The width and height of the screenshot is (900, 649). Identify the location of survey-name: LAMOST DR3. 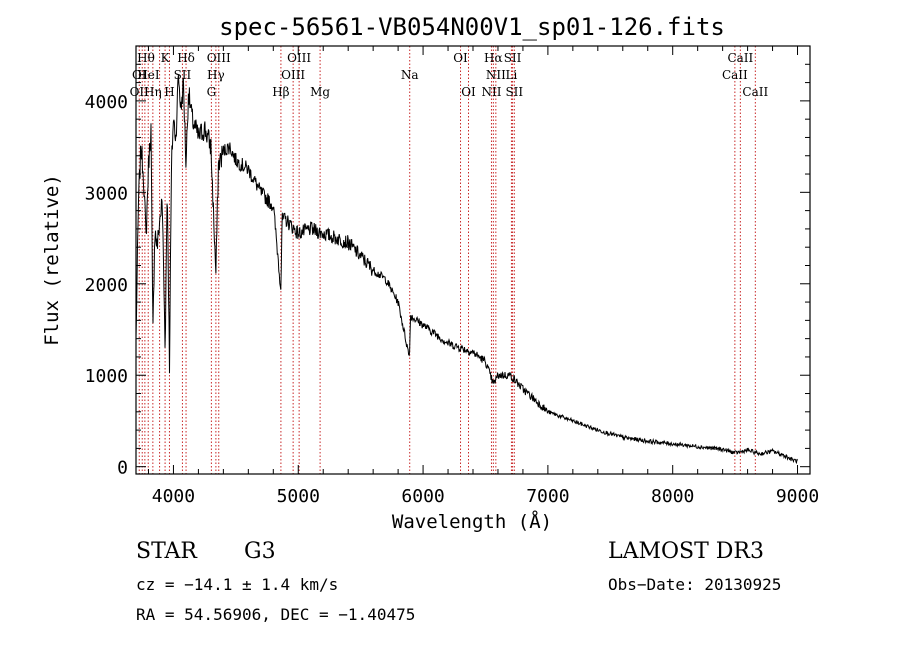
(686, 551).